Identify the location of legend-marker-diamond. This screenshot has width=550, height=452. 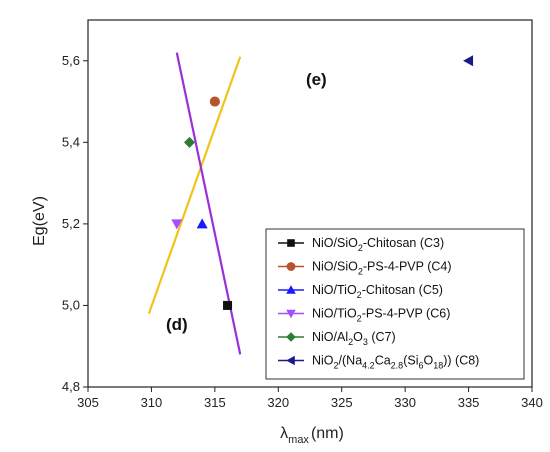
(291, 337).